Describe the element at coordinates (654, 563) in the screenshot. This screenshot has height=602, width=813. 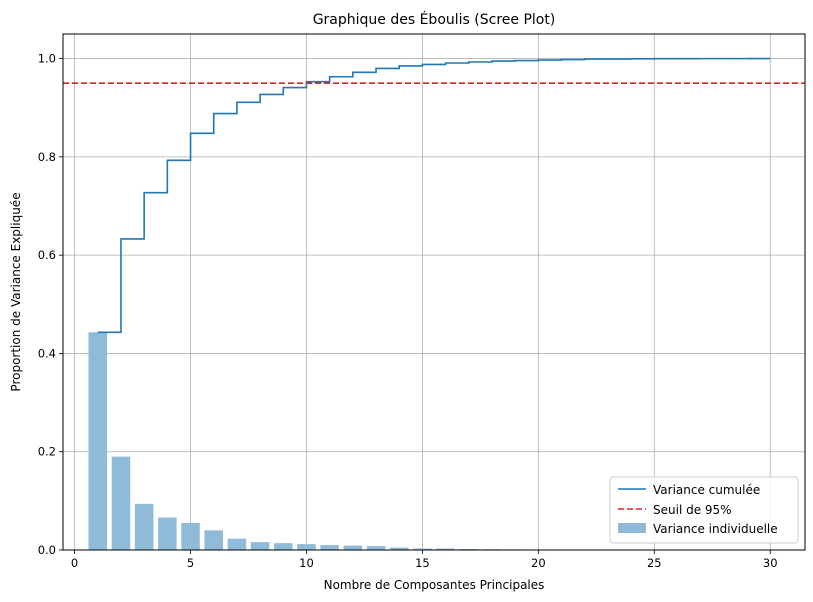
I see `x-tick-label: 25` at that location.